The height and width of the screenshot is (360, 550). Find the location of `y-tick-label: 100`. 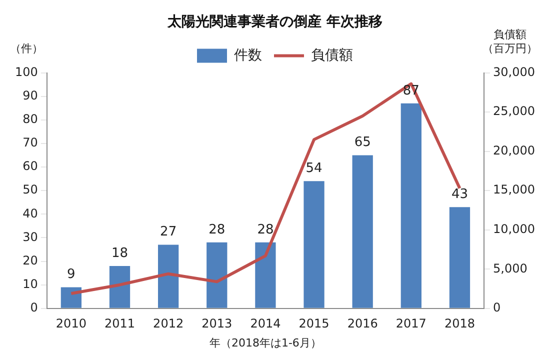

y-tick-label: 100 is located at coordinates (26, 71).